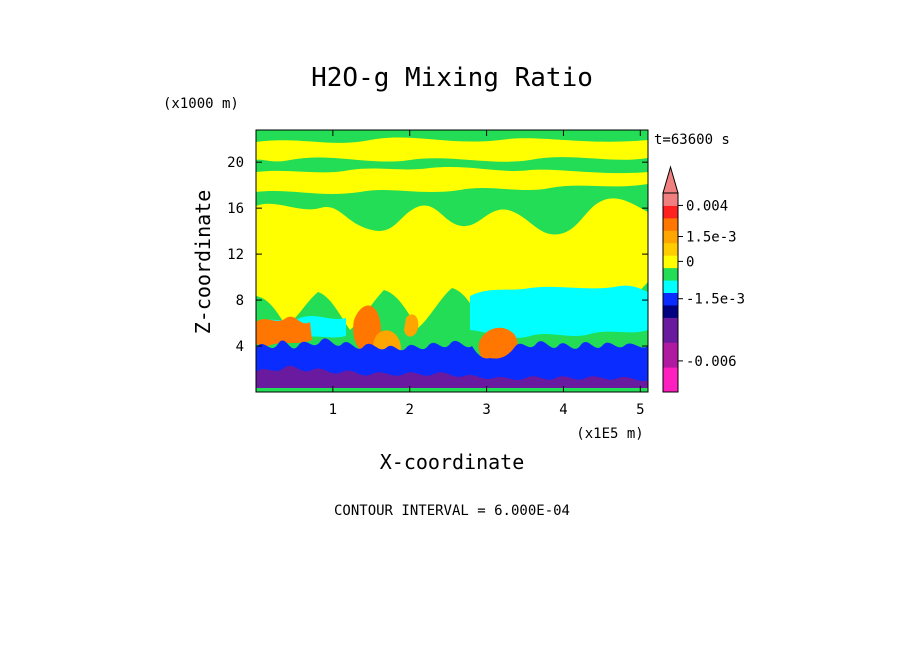 The height and width of the screenshot is (654, 904). What do you see at coordinates (559, 311) in the screenshot?
I see `field-cyan-right` at bounding box center [559, 311].